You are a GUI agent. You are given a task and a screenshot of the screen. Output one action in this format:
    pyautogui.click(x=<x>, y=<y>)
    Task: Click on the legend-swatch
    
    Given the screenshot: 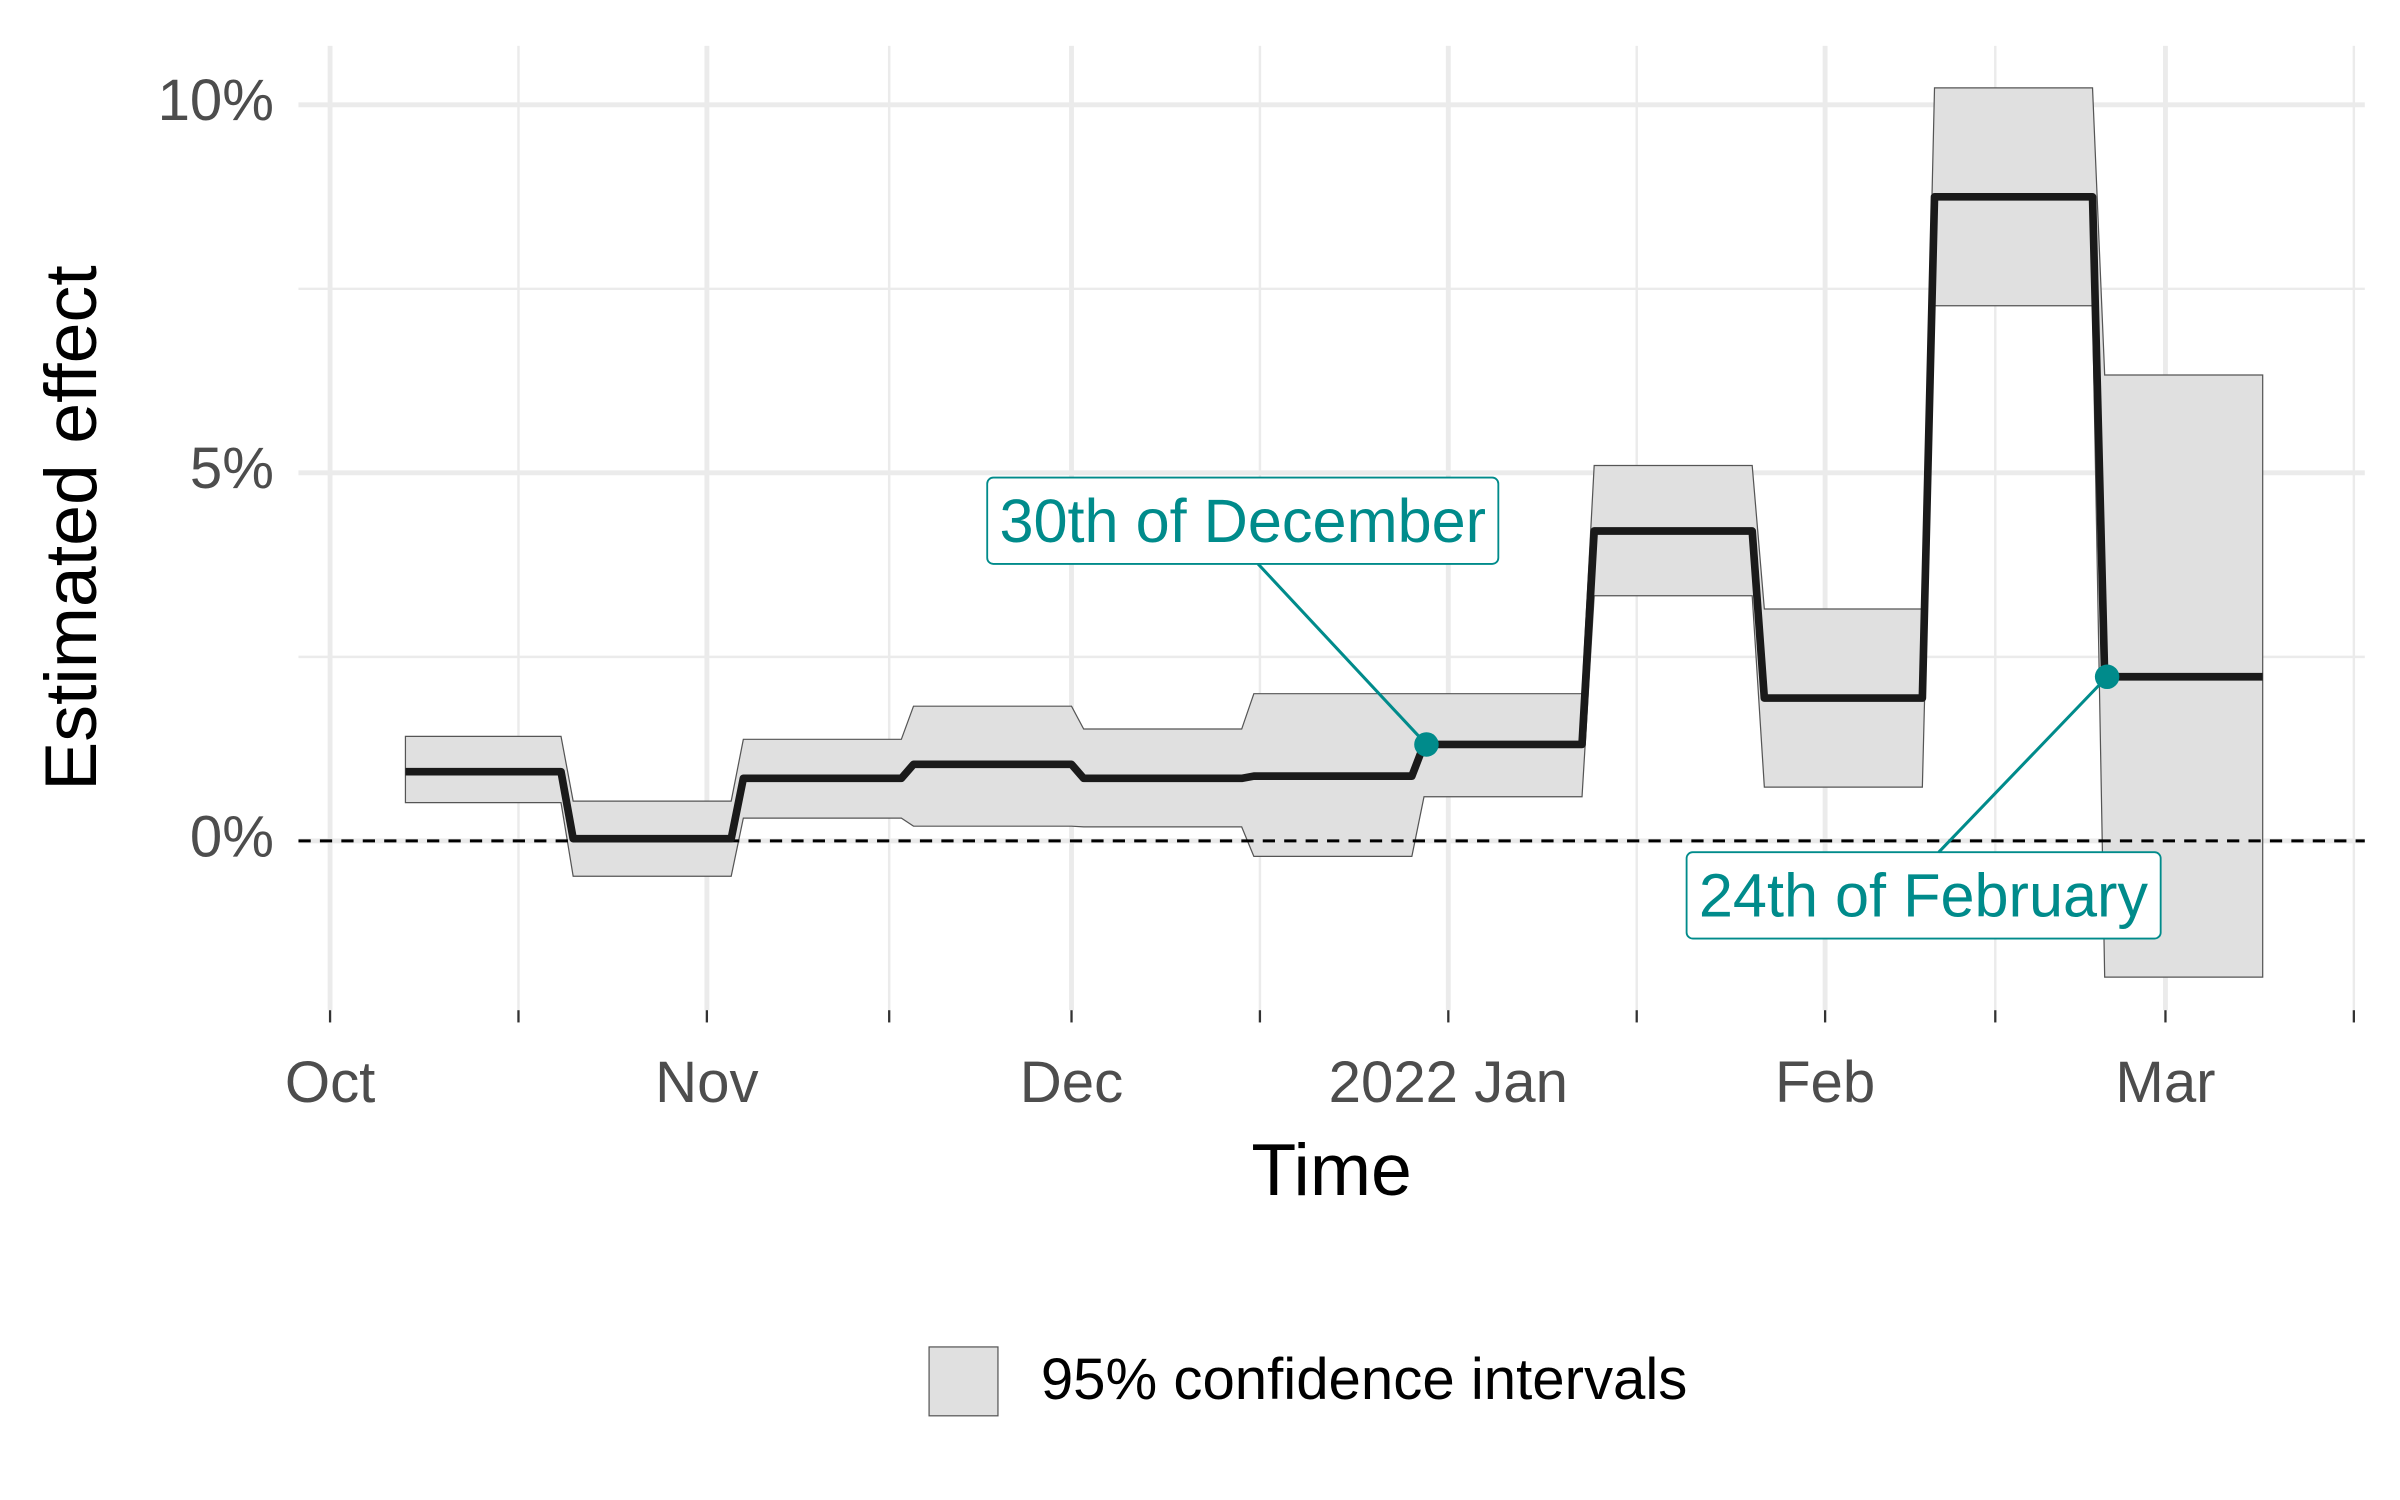 What is the action you would take?
    pyautogui.click(x=963, y=1381)
    